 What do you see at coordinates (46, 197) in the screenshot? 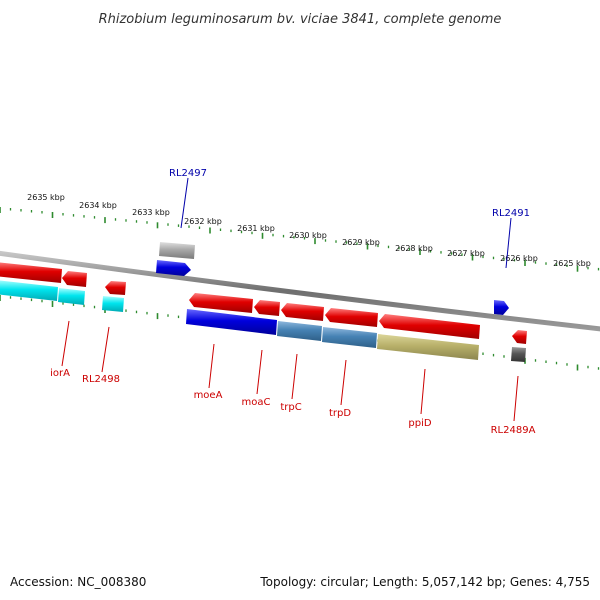
I see `ruler-label-2635: 2635 kbp` at bounding box center [46, 197].